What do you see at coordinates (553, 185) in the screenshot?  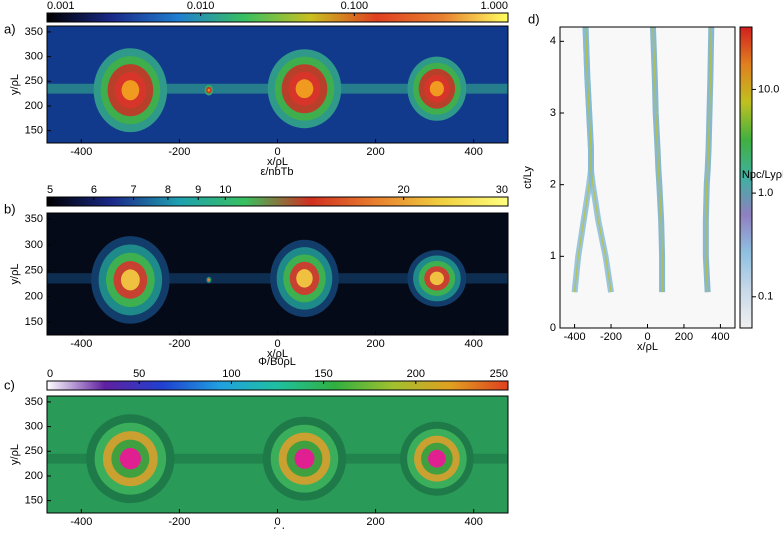 I see `y-tick-label: 2` at bounding box center [553, 185].